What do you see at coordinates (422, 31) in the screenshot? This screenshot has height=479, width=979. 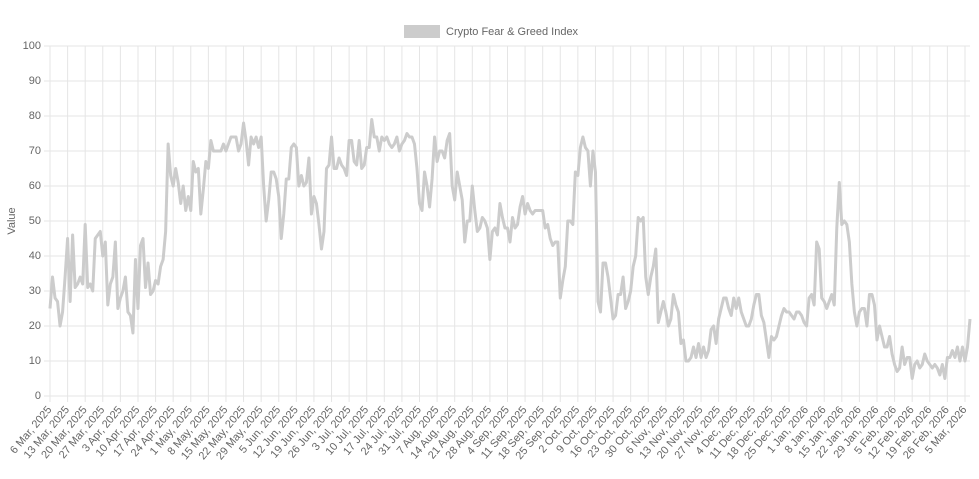 I see `legend-swatch` at bounding box center [422, 31].